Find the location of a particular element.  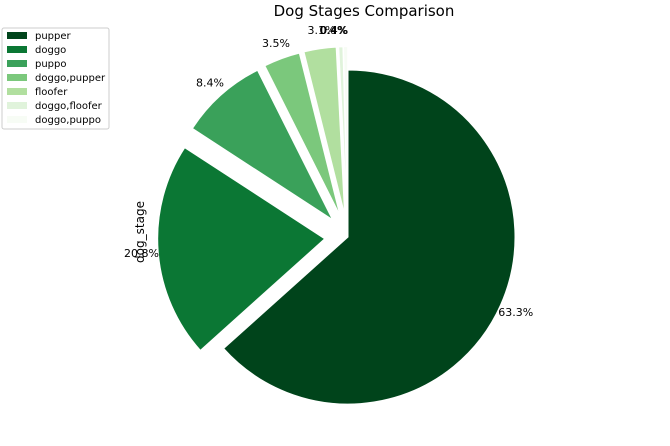

legend-frame is located at coordinates (55, 78).